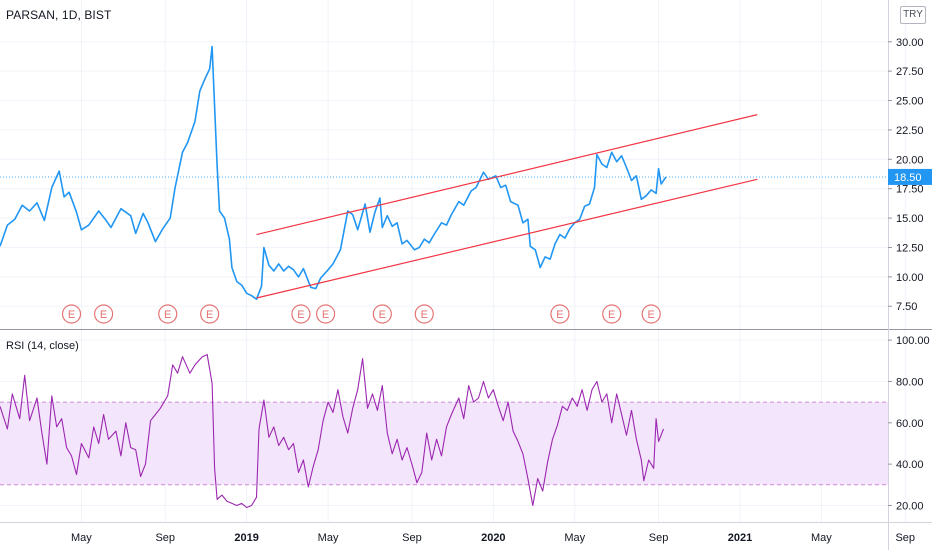 The image size is (932, 555). I want to click on currency-button: TRY, so click(913, 15).